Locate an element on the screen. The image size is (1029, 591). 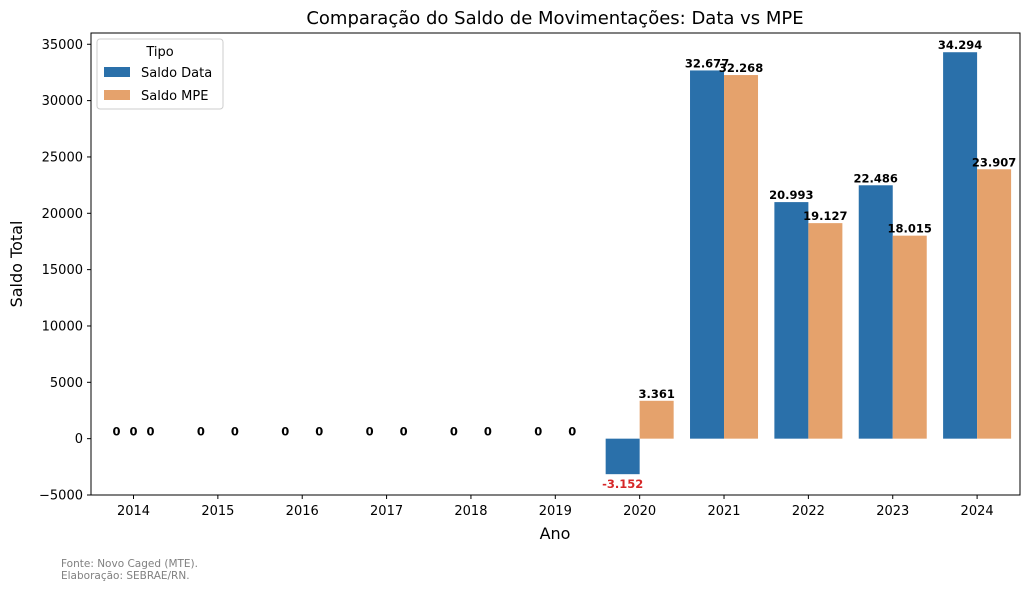
bar-saldo-data-2023 is located at coordinates (875, 312).